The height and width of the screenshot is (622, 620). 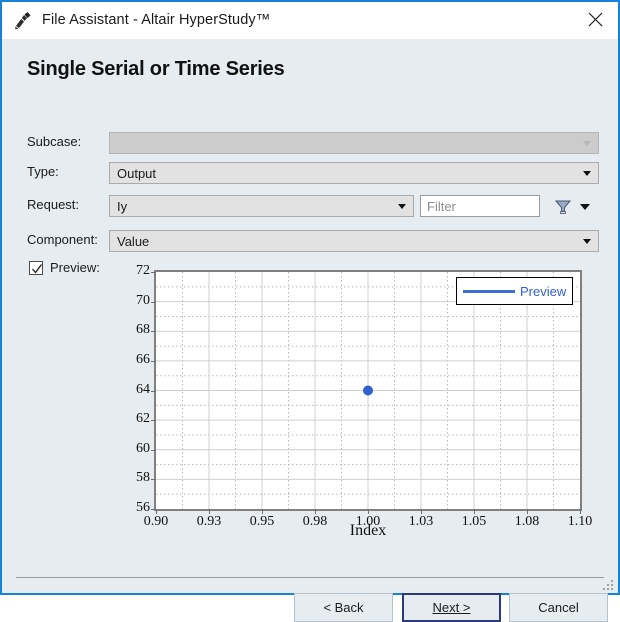 What do you see at coordinates (421, 521) in the screenshot?
I see `x-tick-label: 1.03` at bounding box center [421, 521].